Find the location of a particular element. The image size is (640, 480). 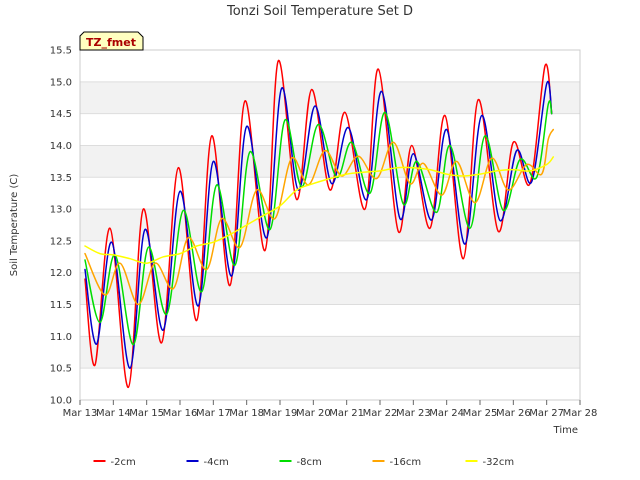

chart-title: Tonzi Soil Temperature Set D is located at coordinates (319, 11).